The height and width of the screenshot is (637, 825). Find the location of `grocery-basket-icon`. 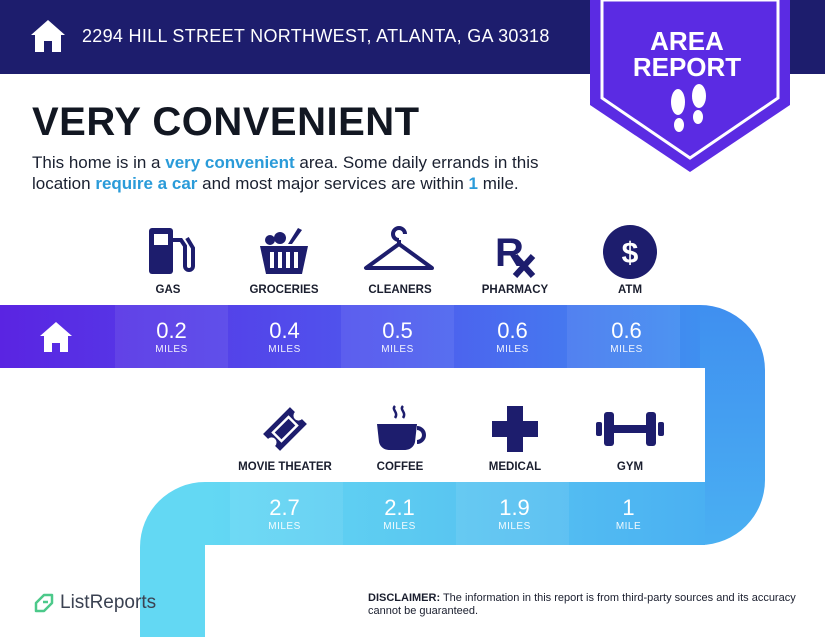

grocery-basket-icon is located at coordinates (284, 251).